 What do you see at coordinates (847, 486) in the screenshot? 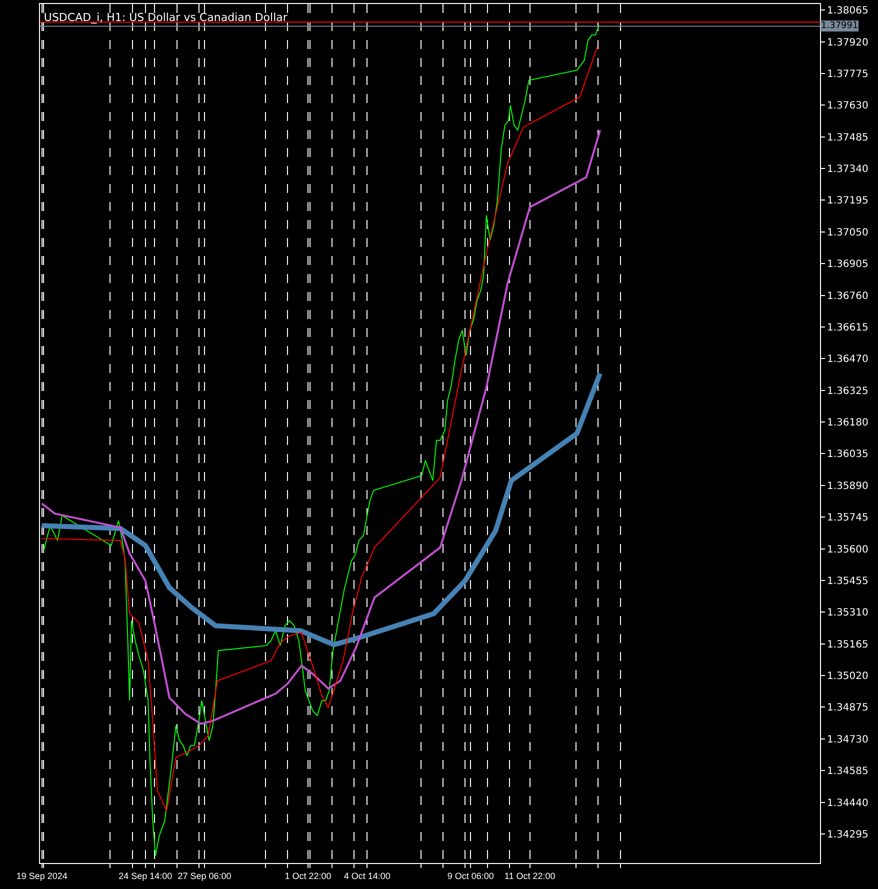
I see `y-tick-label: 1.35890` at bounding box center [847, 486].